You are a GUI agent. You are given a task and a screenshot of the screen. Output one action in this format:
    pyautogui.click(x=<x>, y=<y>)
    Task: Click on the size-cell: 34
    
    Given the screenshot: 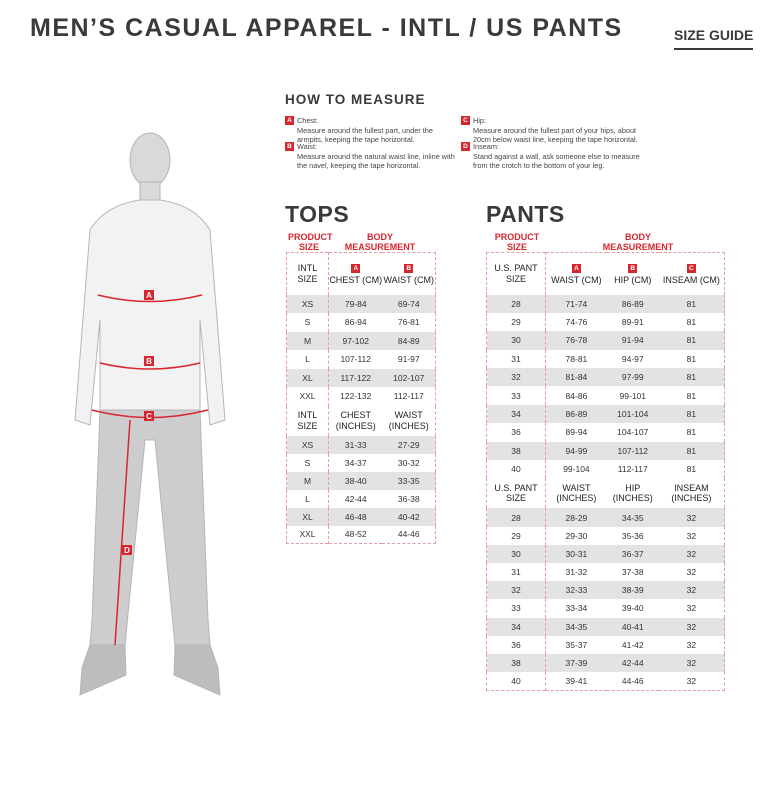 What is the action you would take?
    pyautogui.click(x=516, y=626)
    